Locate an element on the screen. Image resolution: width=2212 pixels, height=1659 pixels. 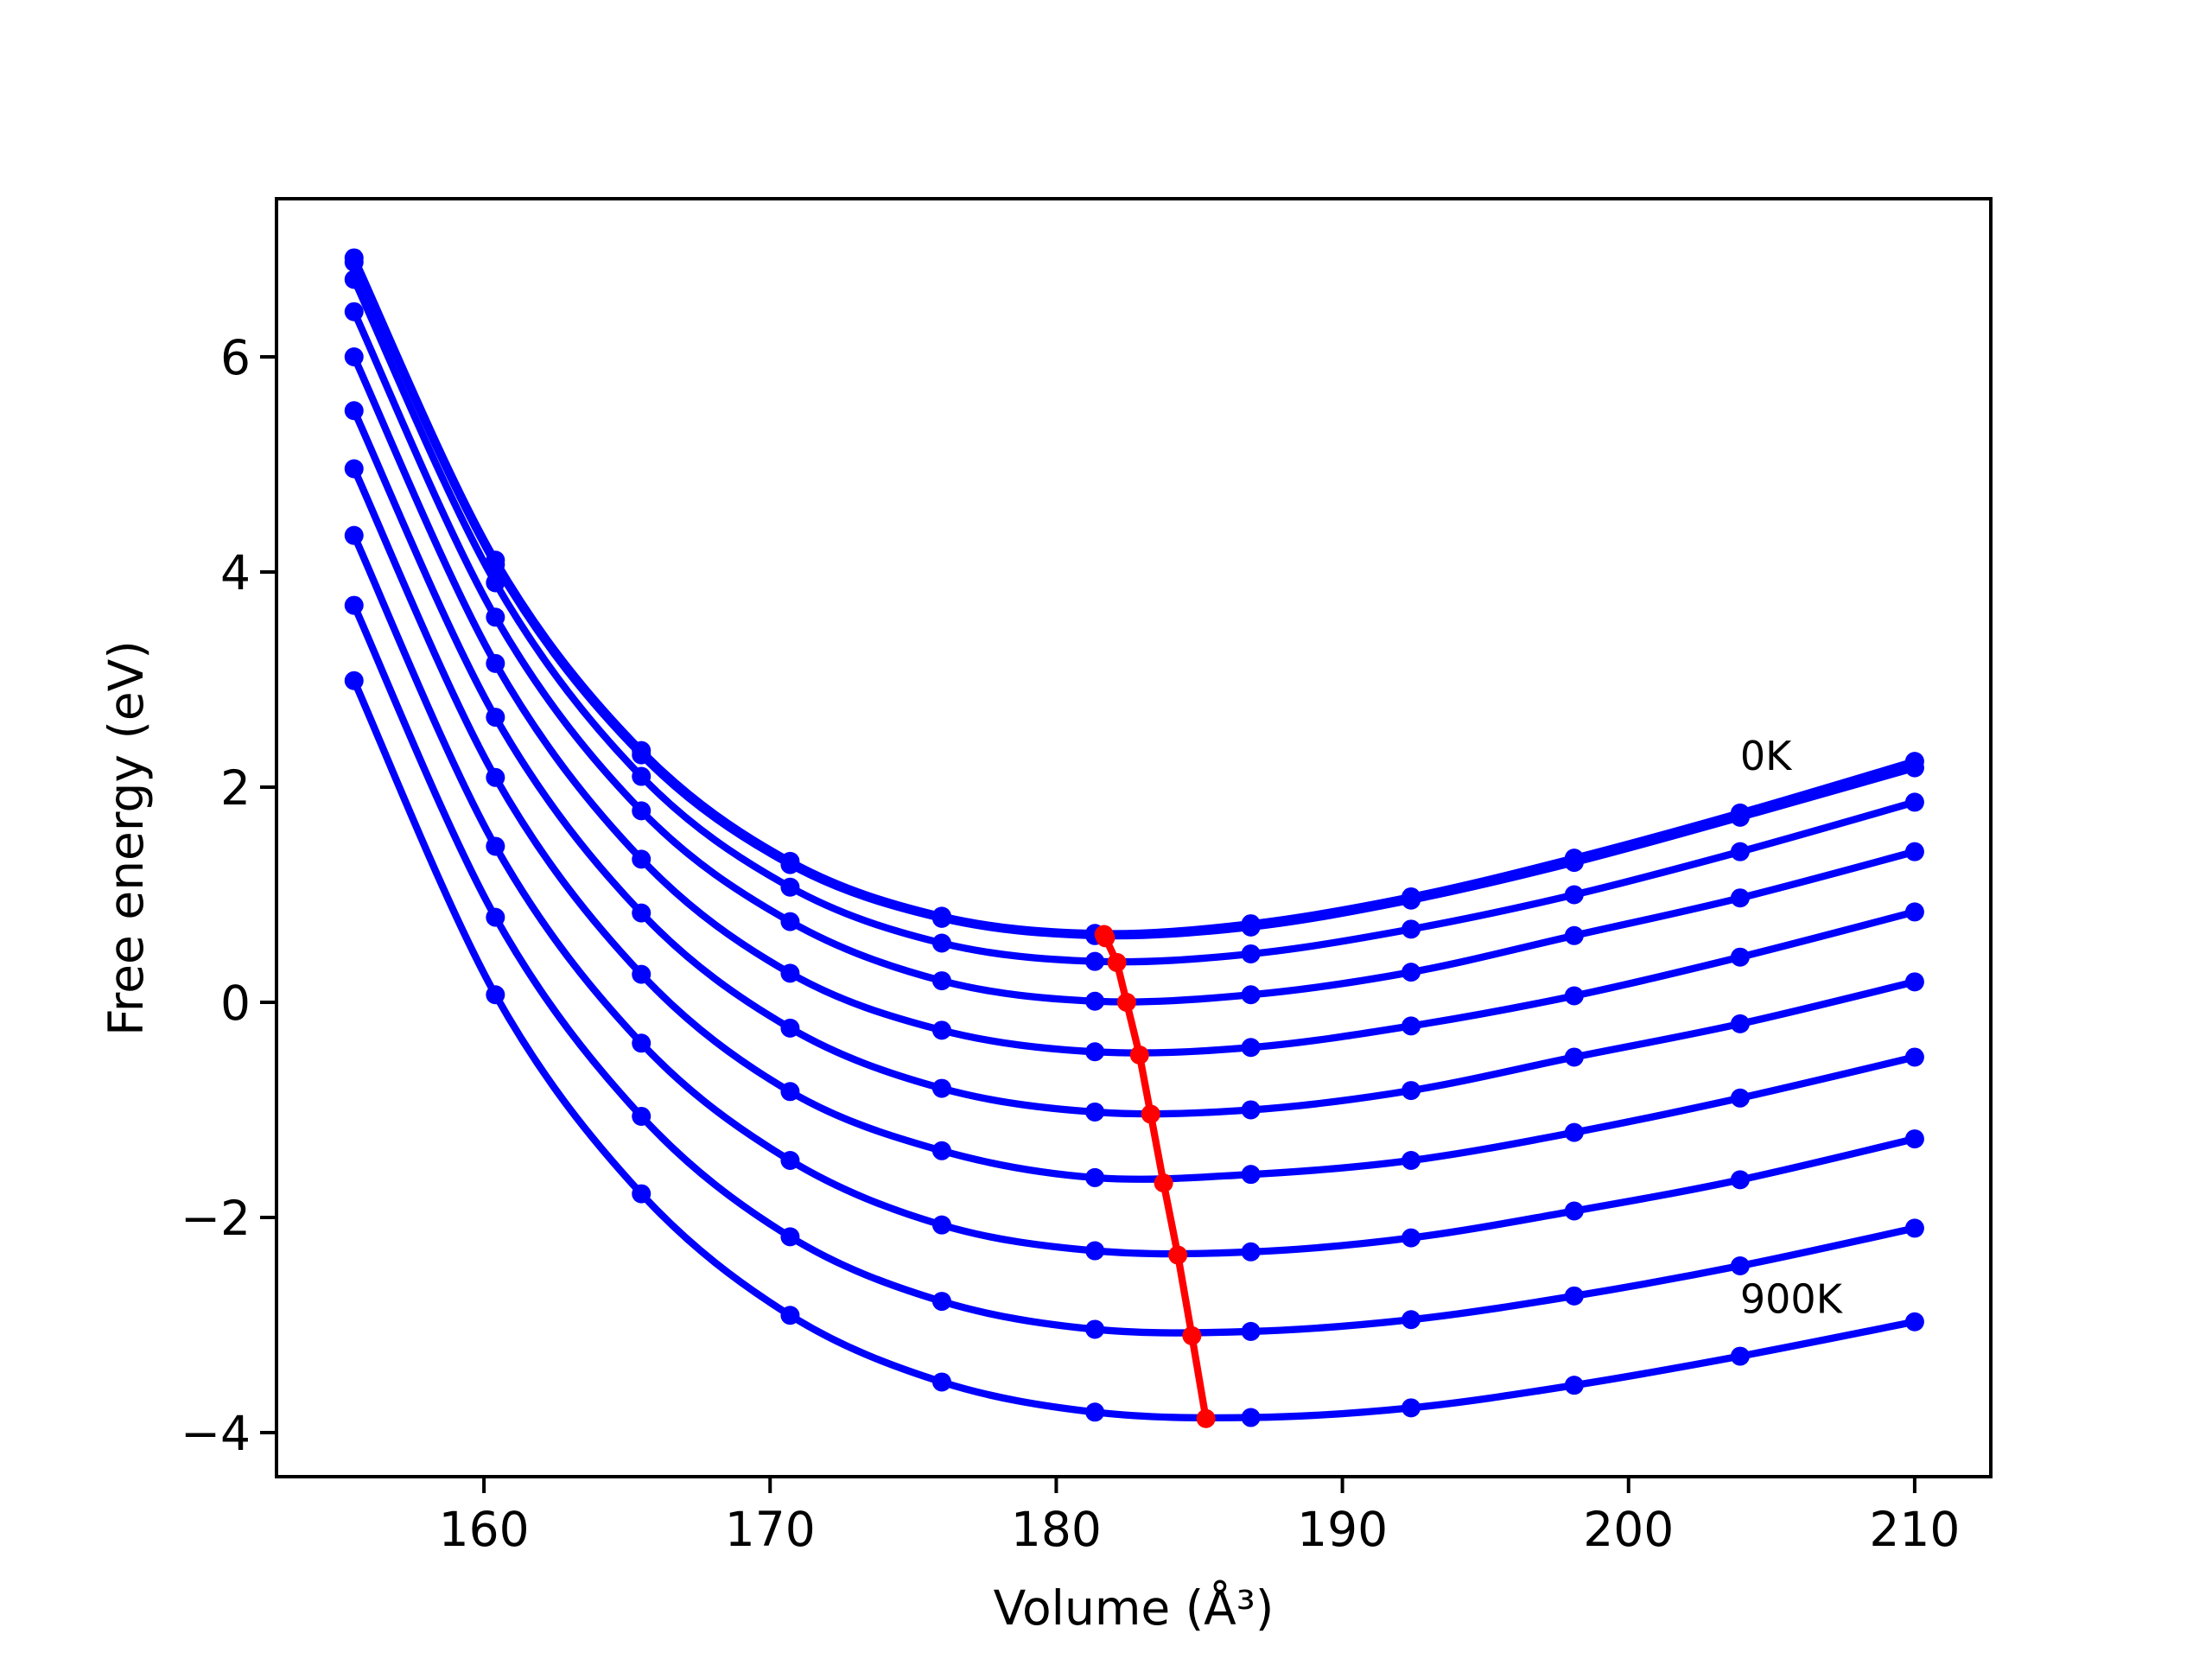
x-tick-label: 210 is located at coordinates (1914, 1529).